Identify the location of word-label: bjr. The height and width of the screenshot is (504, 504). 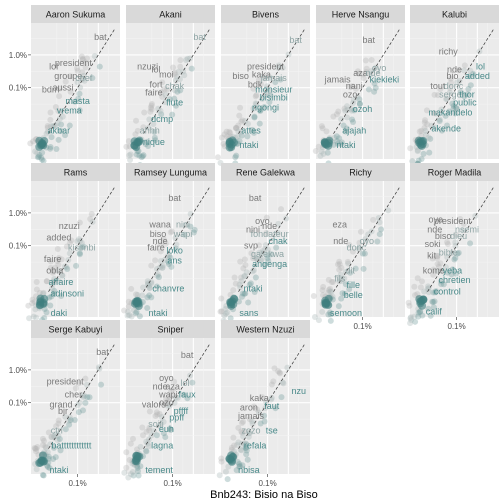
(63, 411).